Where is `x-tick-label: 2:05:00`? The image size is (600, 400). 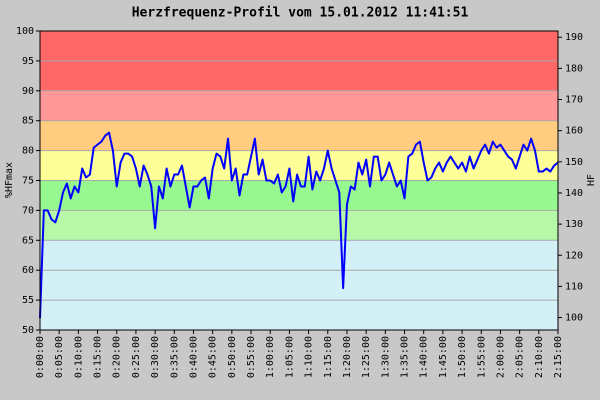
x-tick-label: 2:05:00 is located at coordinates (520, 357).